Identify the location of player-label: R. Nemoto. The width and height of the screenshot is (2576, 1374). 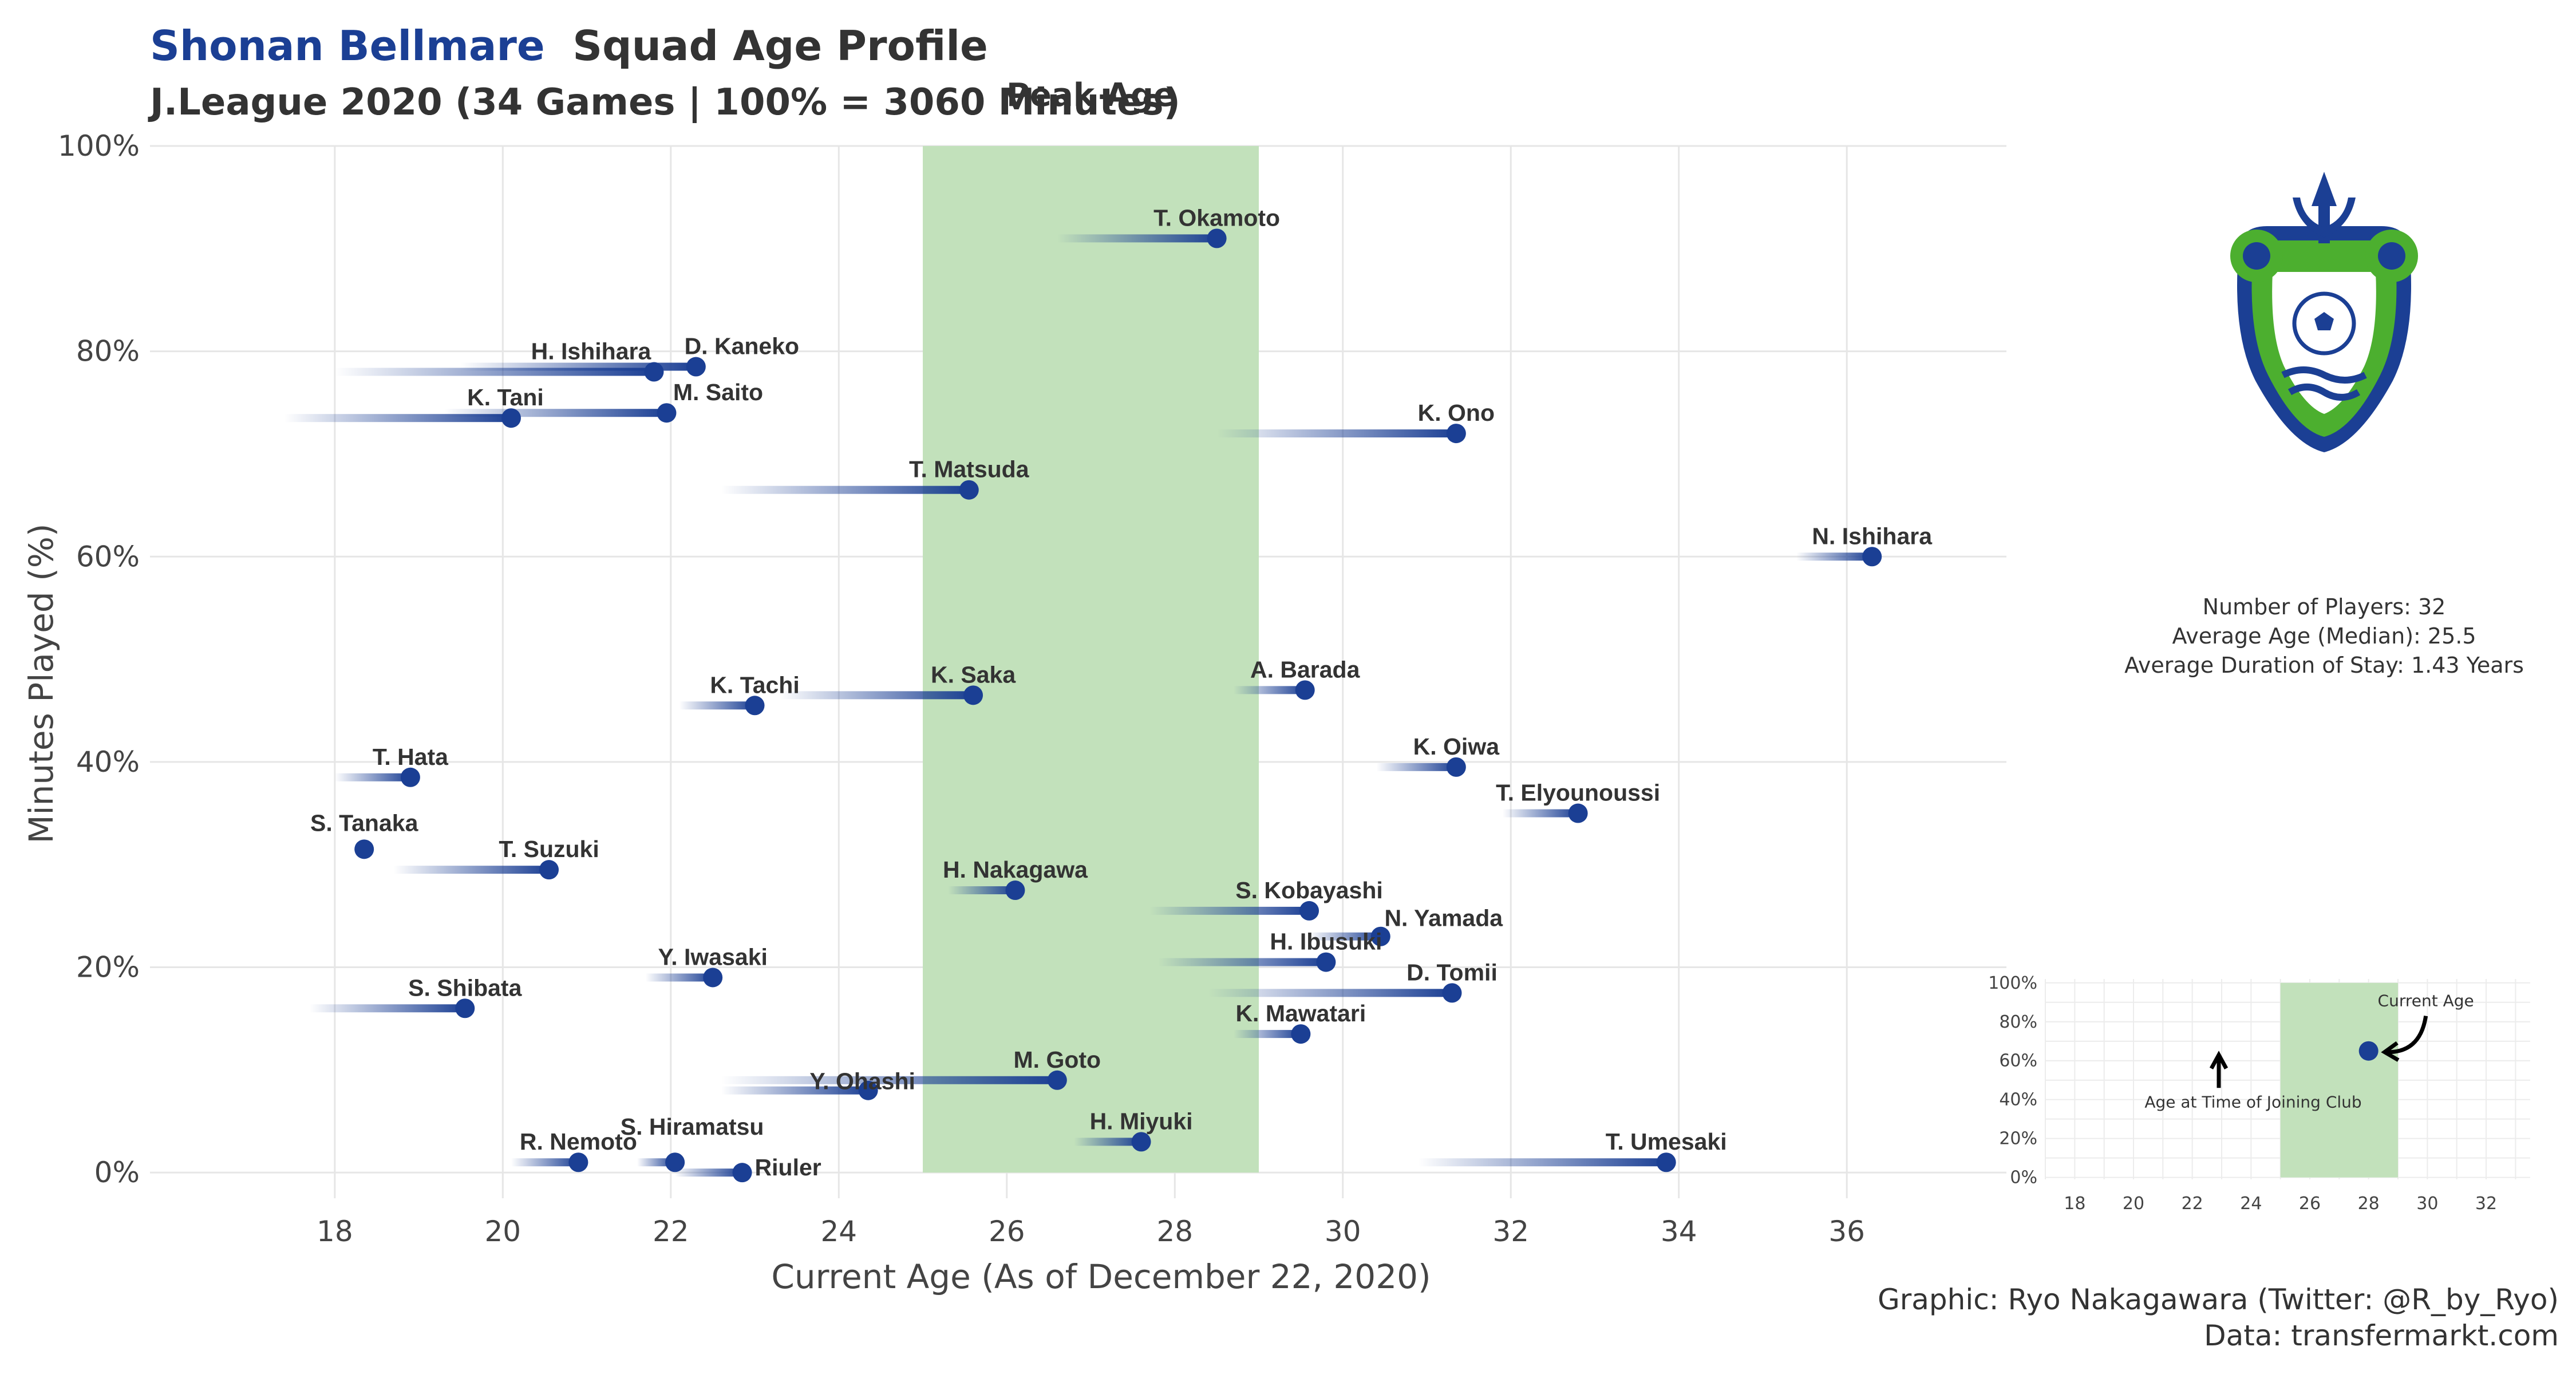
(578, 1141).